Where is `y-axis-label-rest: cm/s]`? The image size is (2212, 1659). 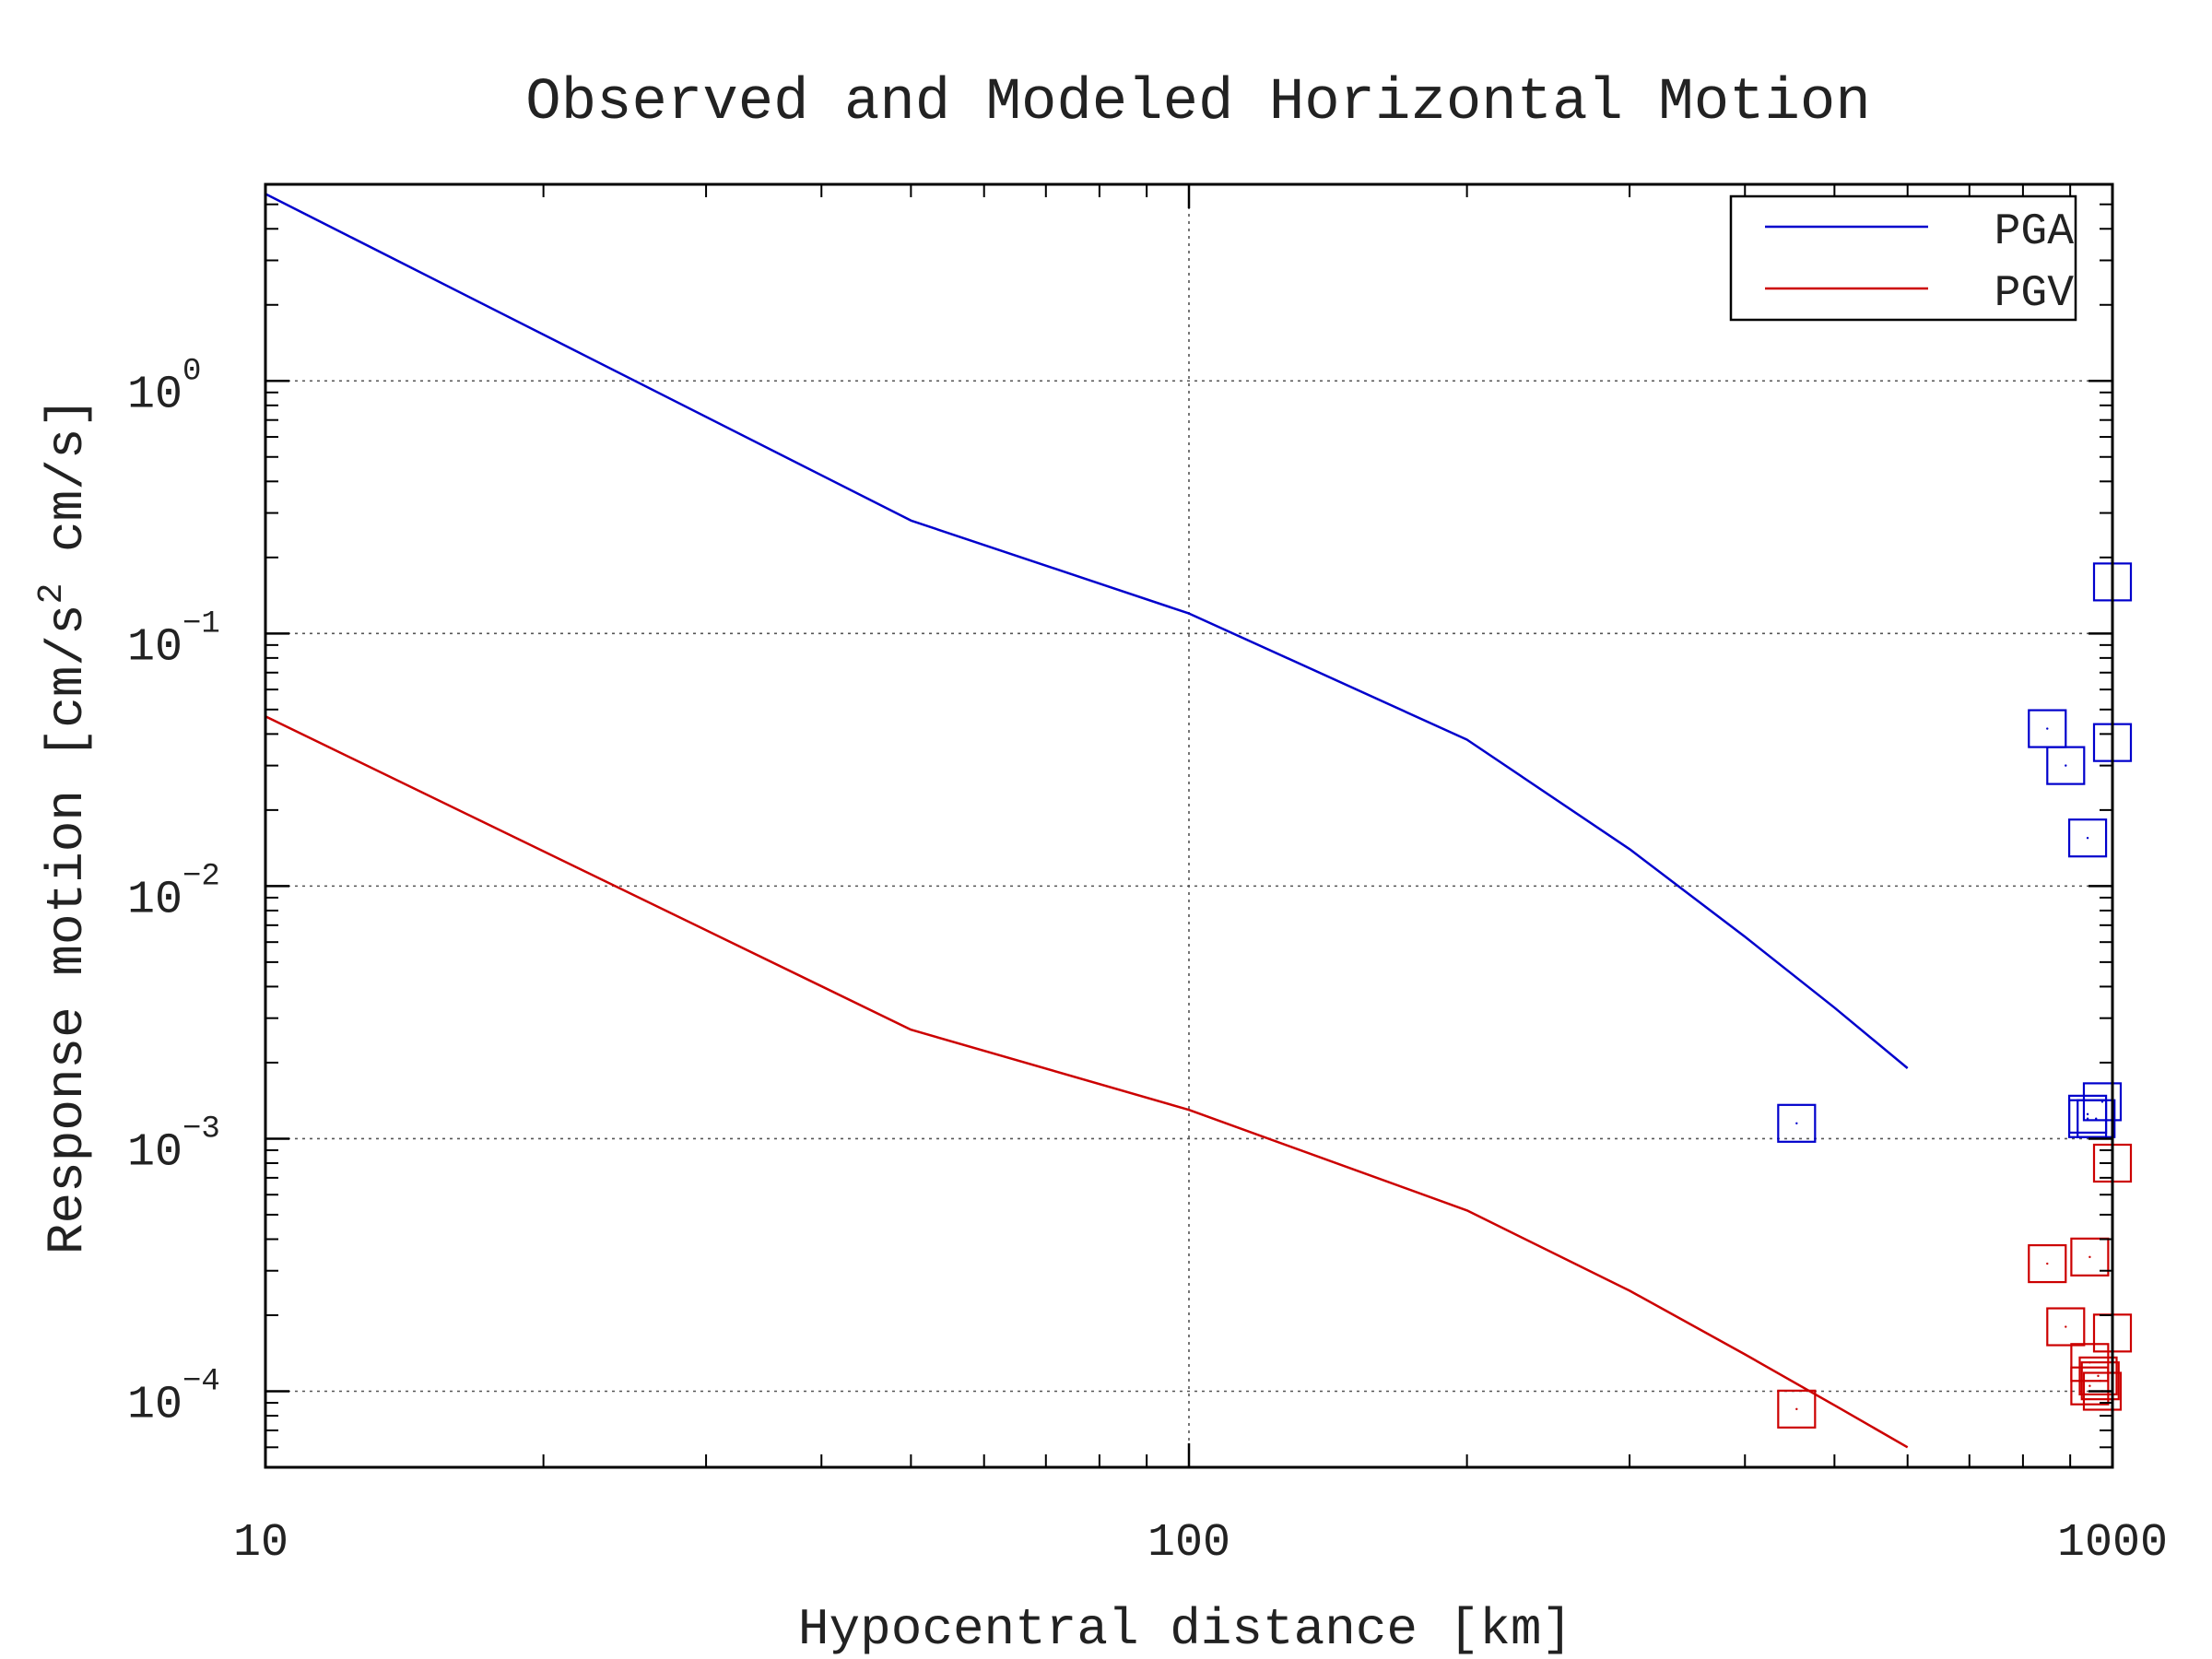
y-axis-label-rest: cm/s] is located at coordinates (67, 490).